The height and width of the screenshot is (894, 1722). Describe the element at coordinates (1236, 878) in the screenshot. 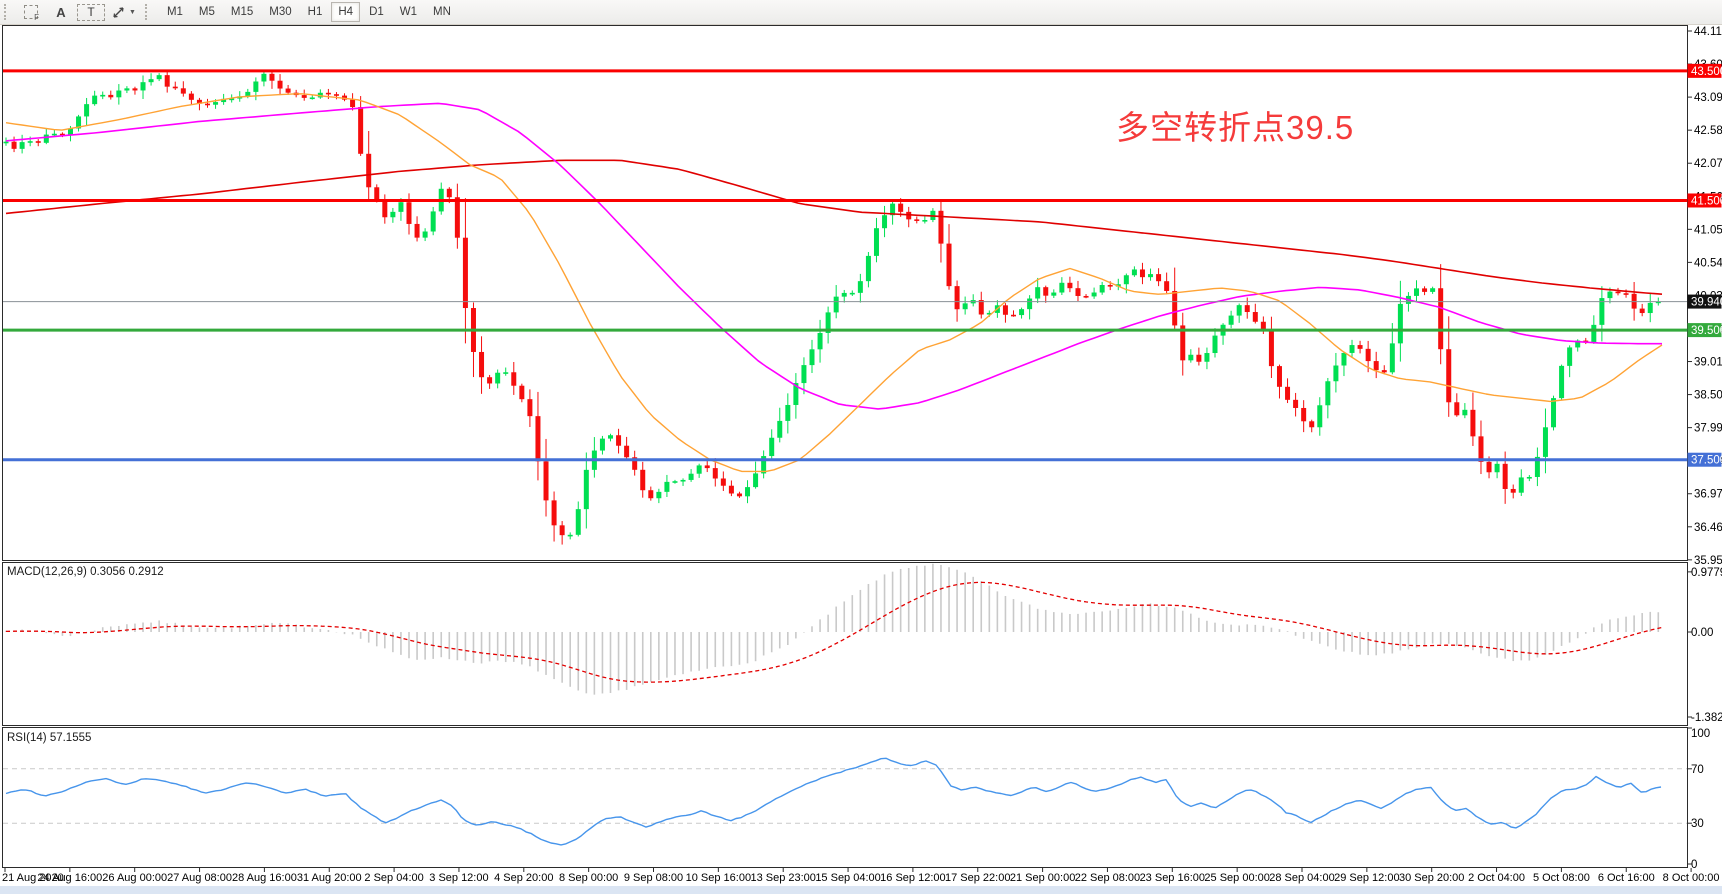

I see `time-tick-label: 25 Sep 00:00` at that location.